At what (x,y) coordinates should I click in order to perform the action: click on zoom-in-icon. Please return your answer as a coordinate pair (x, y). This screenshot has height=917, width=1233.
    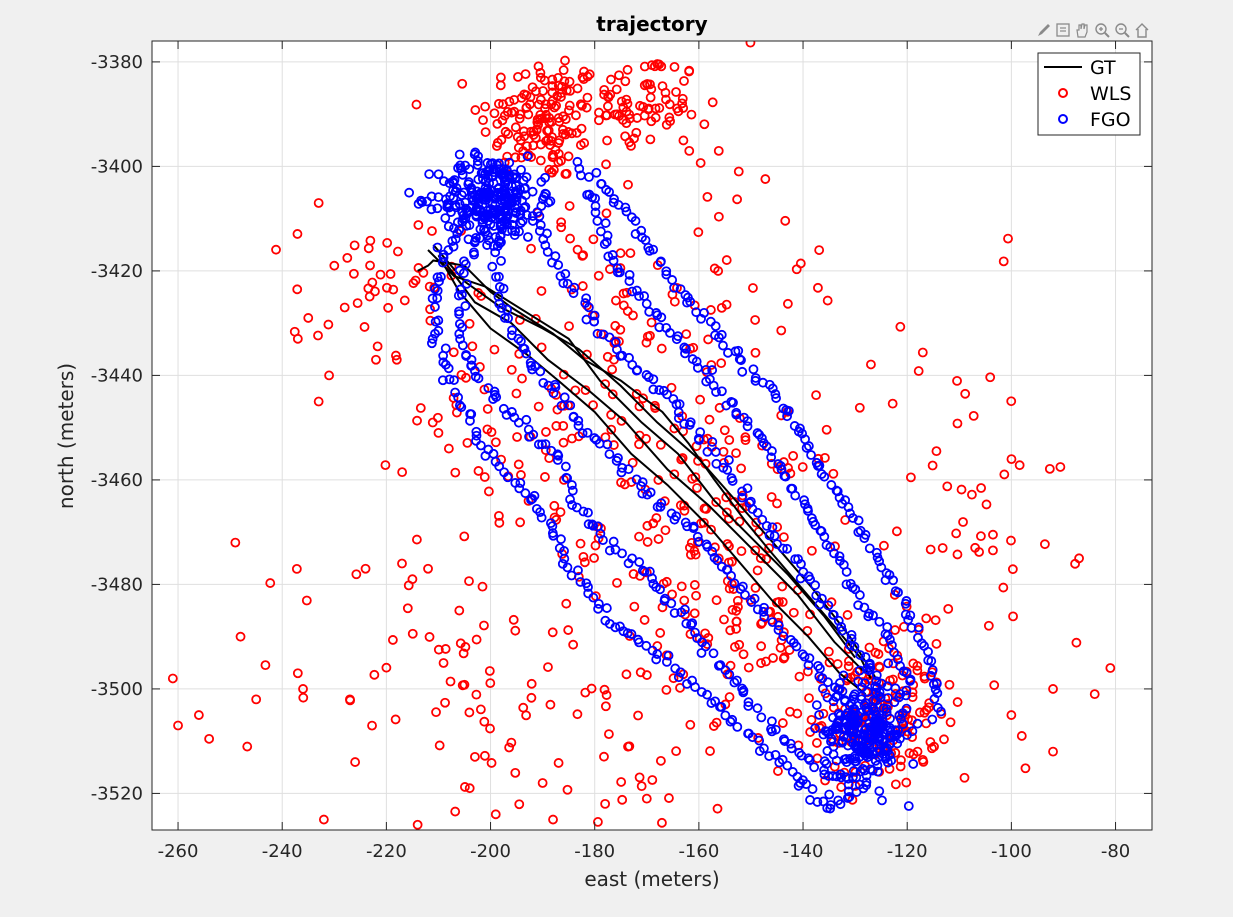
    Looking at the image, I should click on (1102, 30).